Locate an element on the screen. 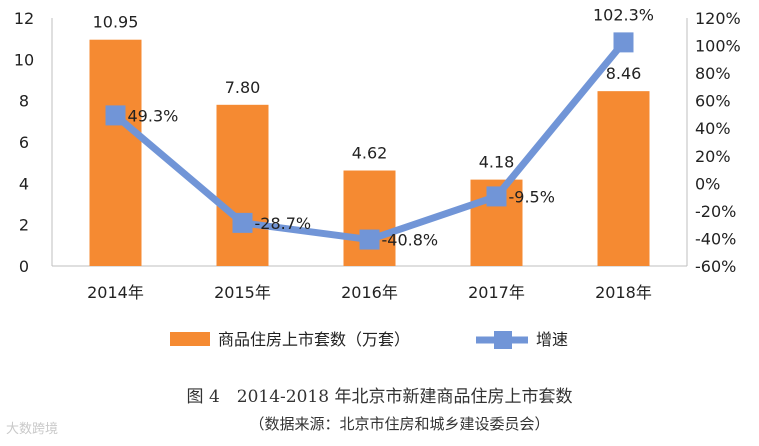 The width and height of the screenshot is (759, 446). y-left-tick-label: 4 is located at coordinates (24, 183).